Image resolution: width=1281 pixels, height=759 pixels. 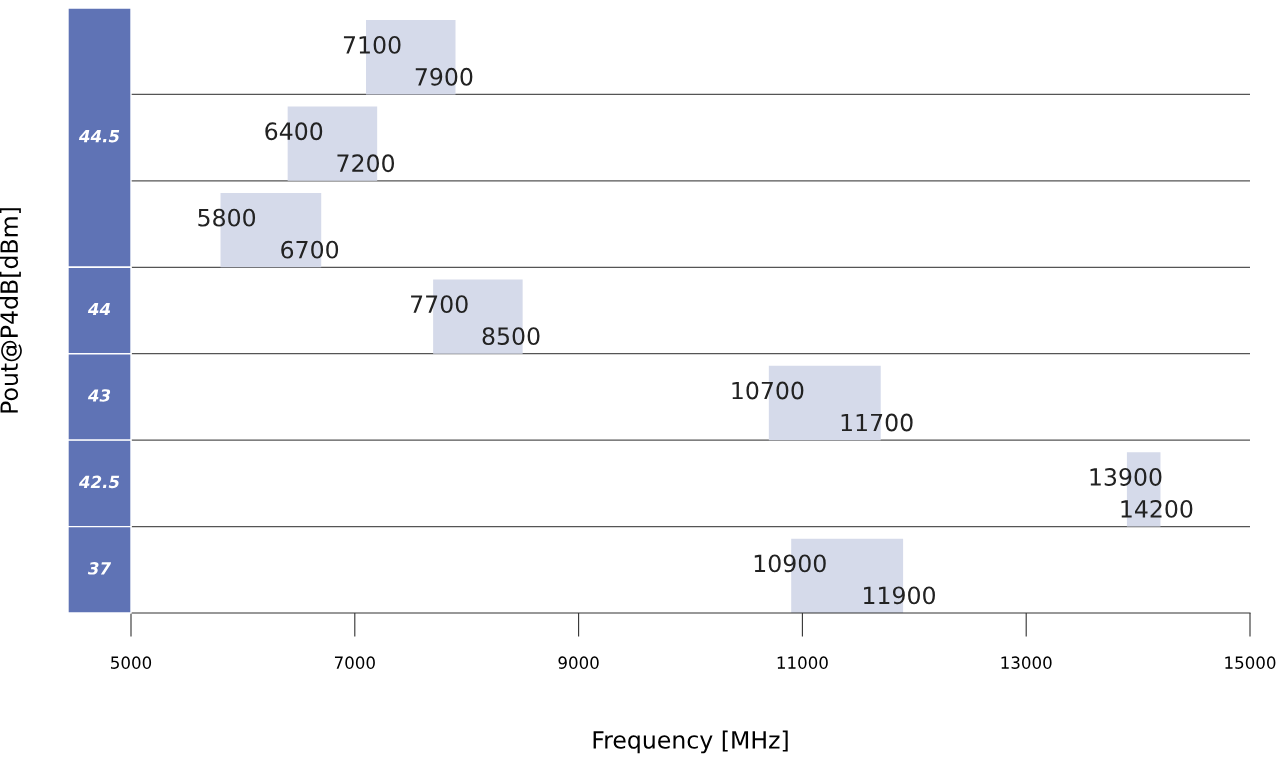 What do you see at coordinates (131, 662) in the screenshot?
I see `x-tick-label: 5000` at bounding box center [131, 662].